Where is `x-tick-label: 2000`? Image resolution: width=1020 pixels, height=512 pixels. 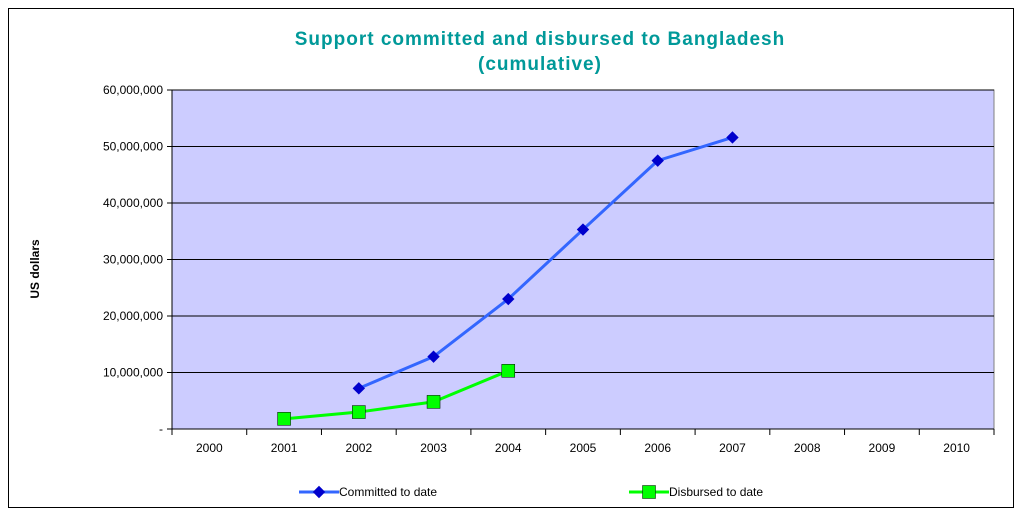 x-tick-label: 2000 is located at coordinates (209, 448).